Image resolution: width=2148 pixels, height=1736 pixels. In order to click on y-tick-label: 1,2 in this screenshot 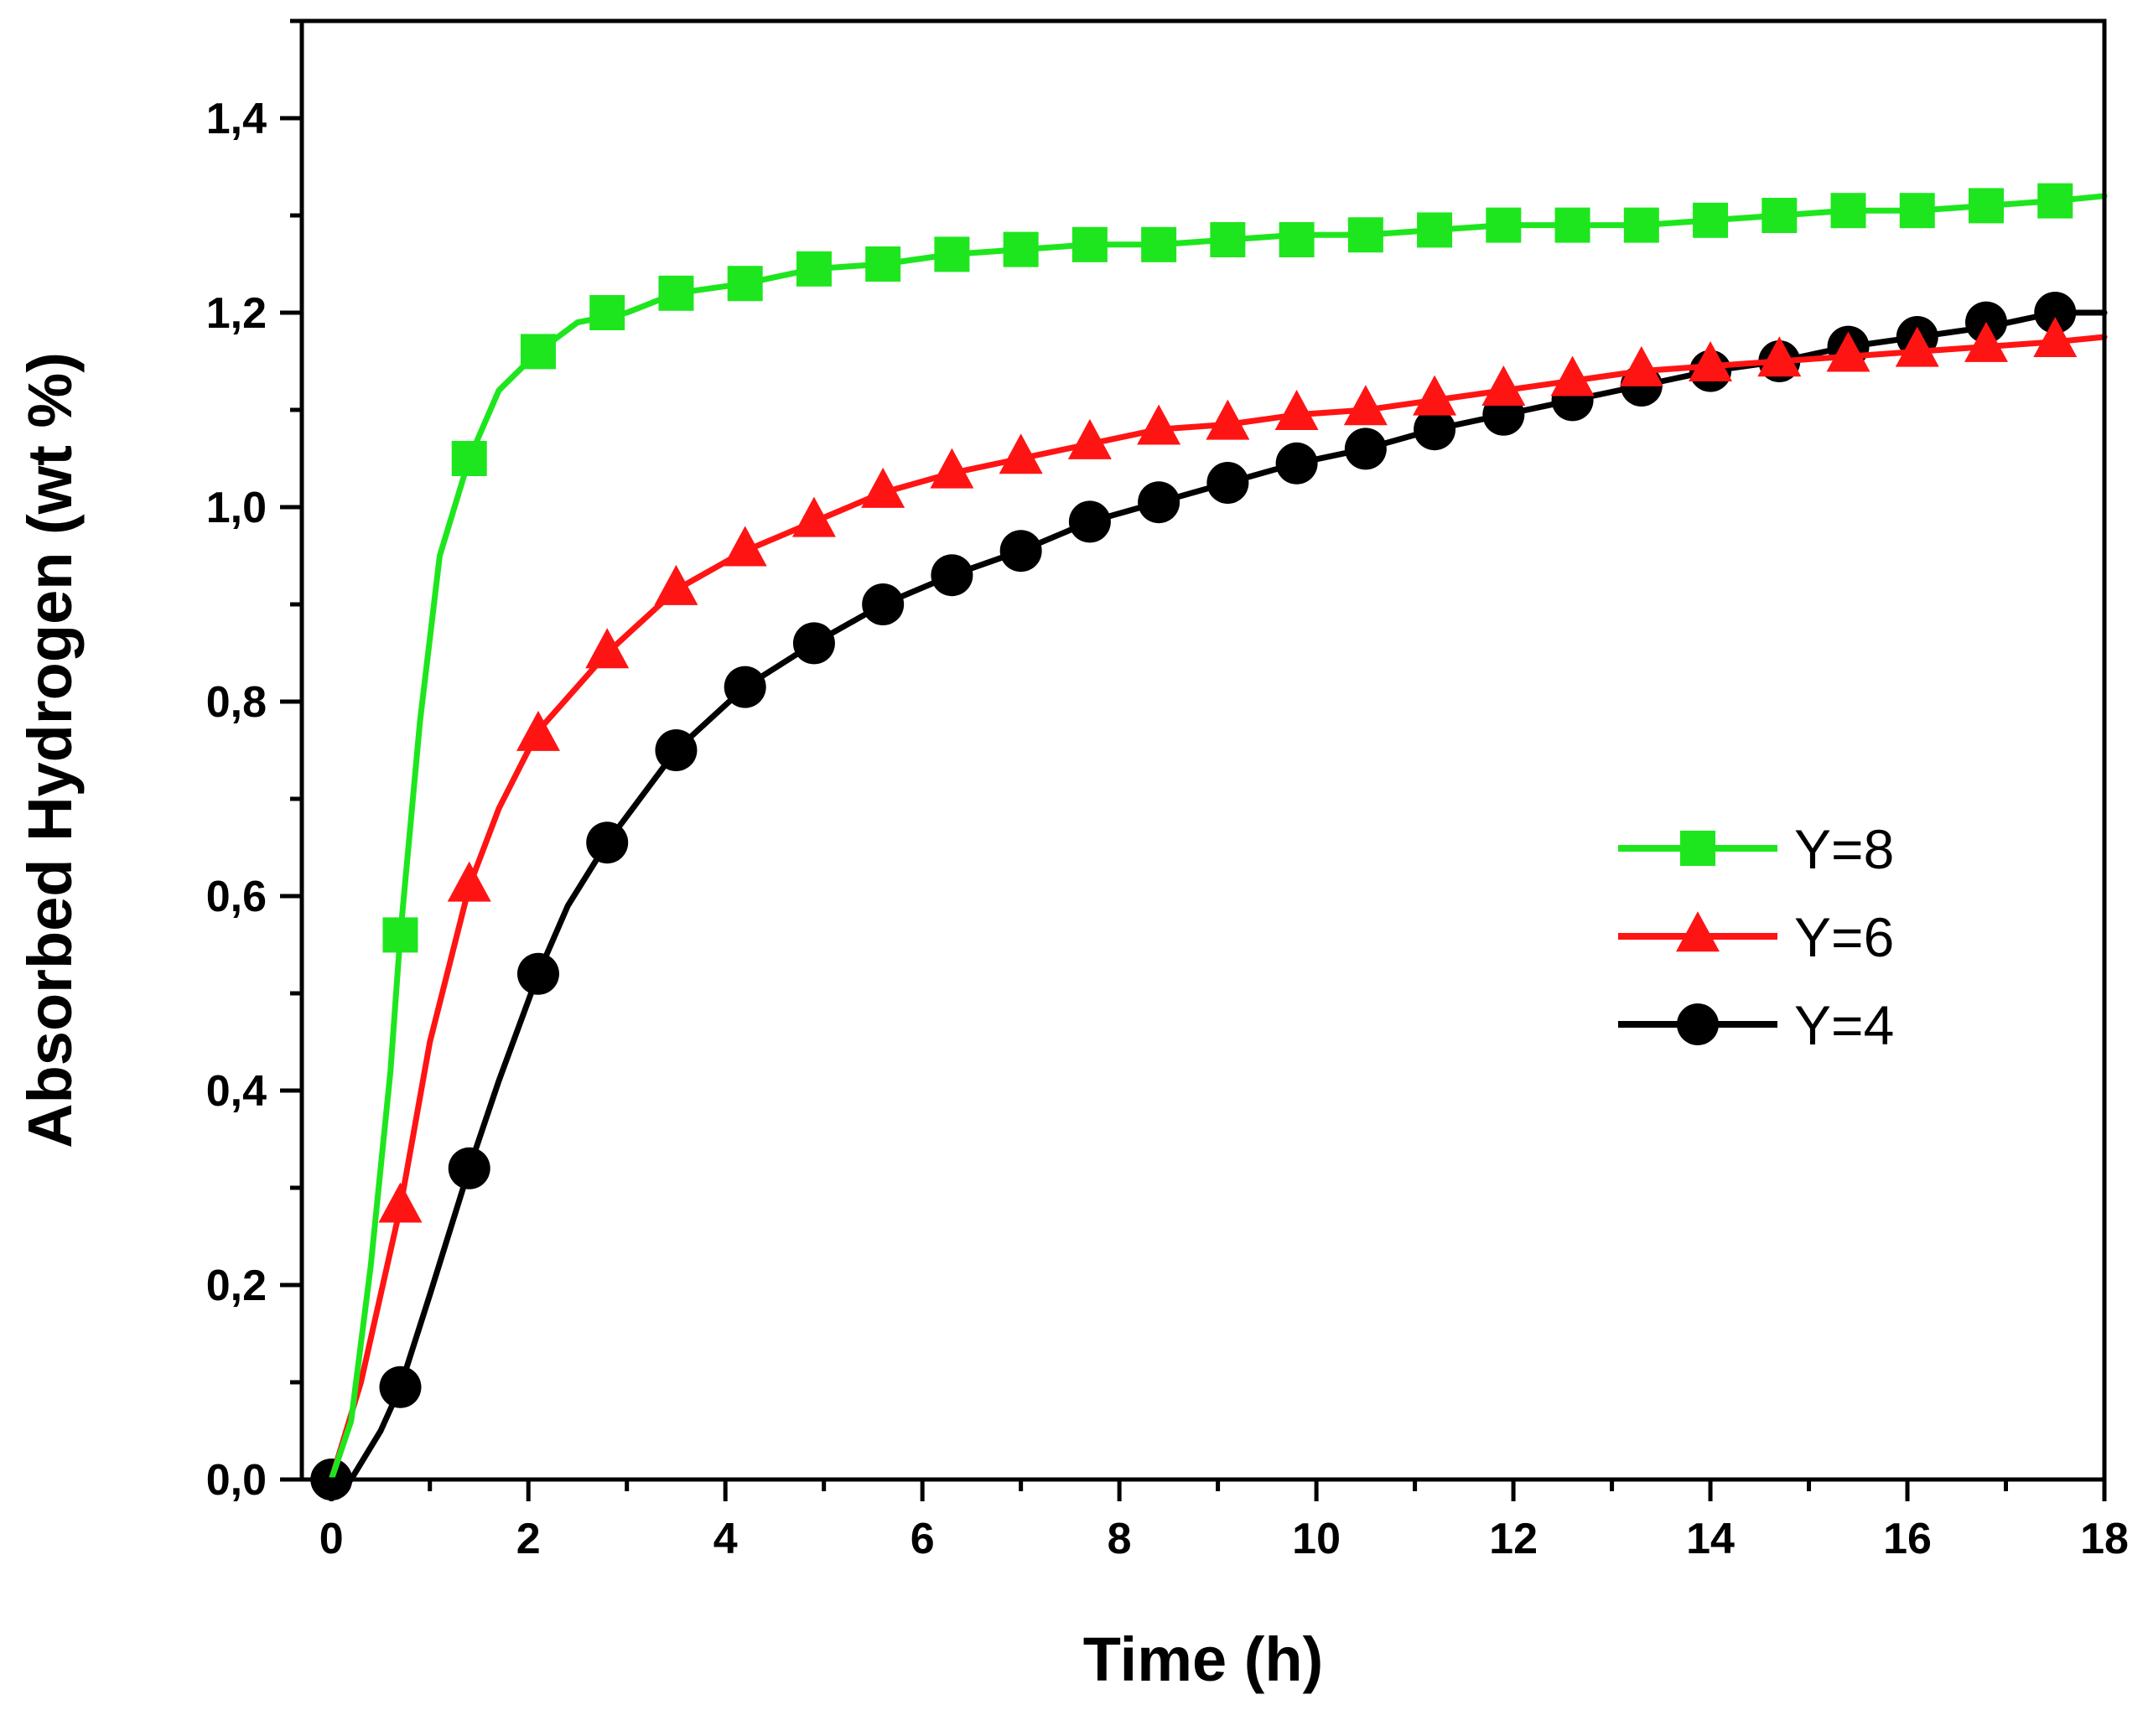, I will do `click(236, 313)`.